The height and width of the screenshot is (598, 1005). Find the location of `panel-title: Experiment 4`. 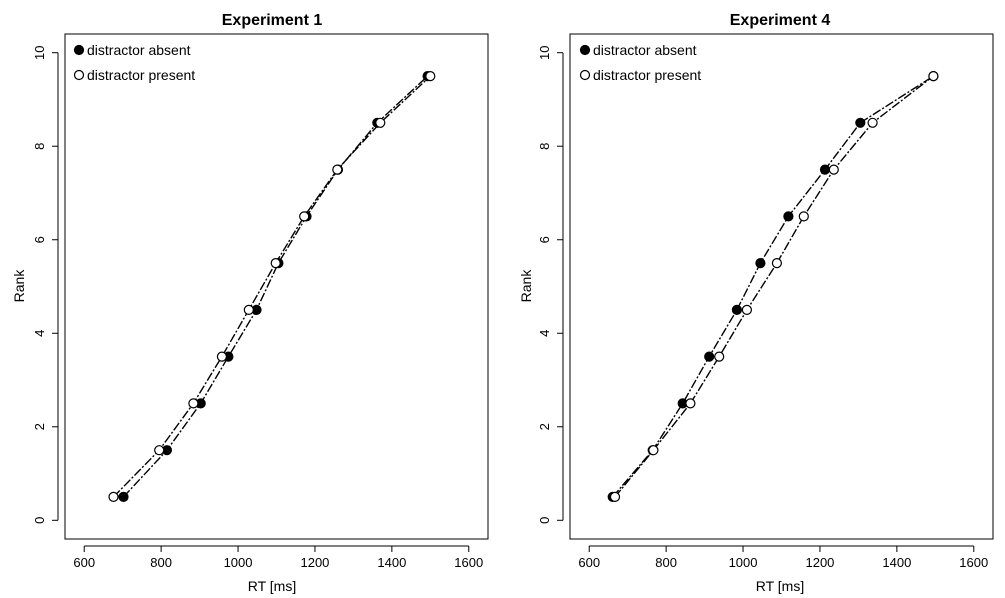

panel-title: Experiment 4 is located at coordinates (780, 20).